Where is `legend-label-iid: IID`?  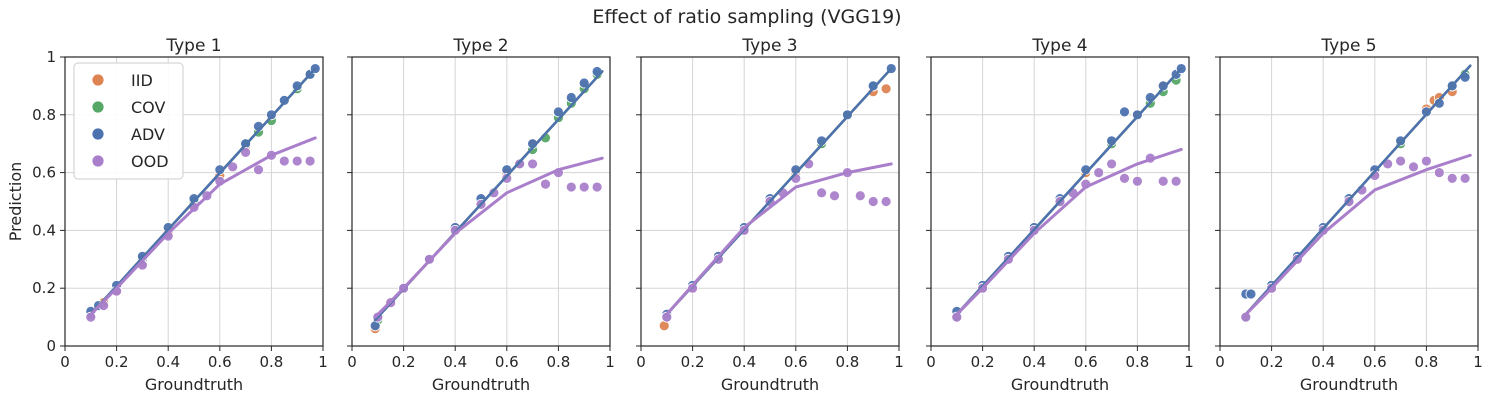
legend-label-iid: IID is located at coordinates (142, 80).